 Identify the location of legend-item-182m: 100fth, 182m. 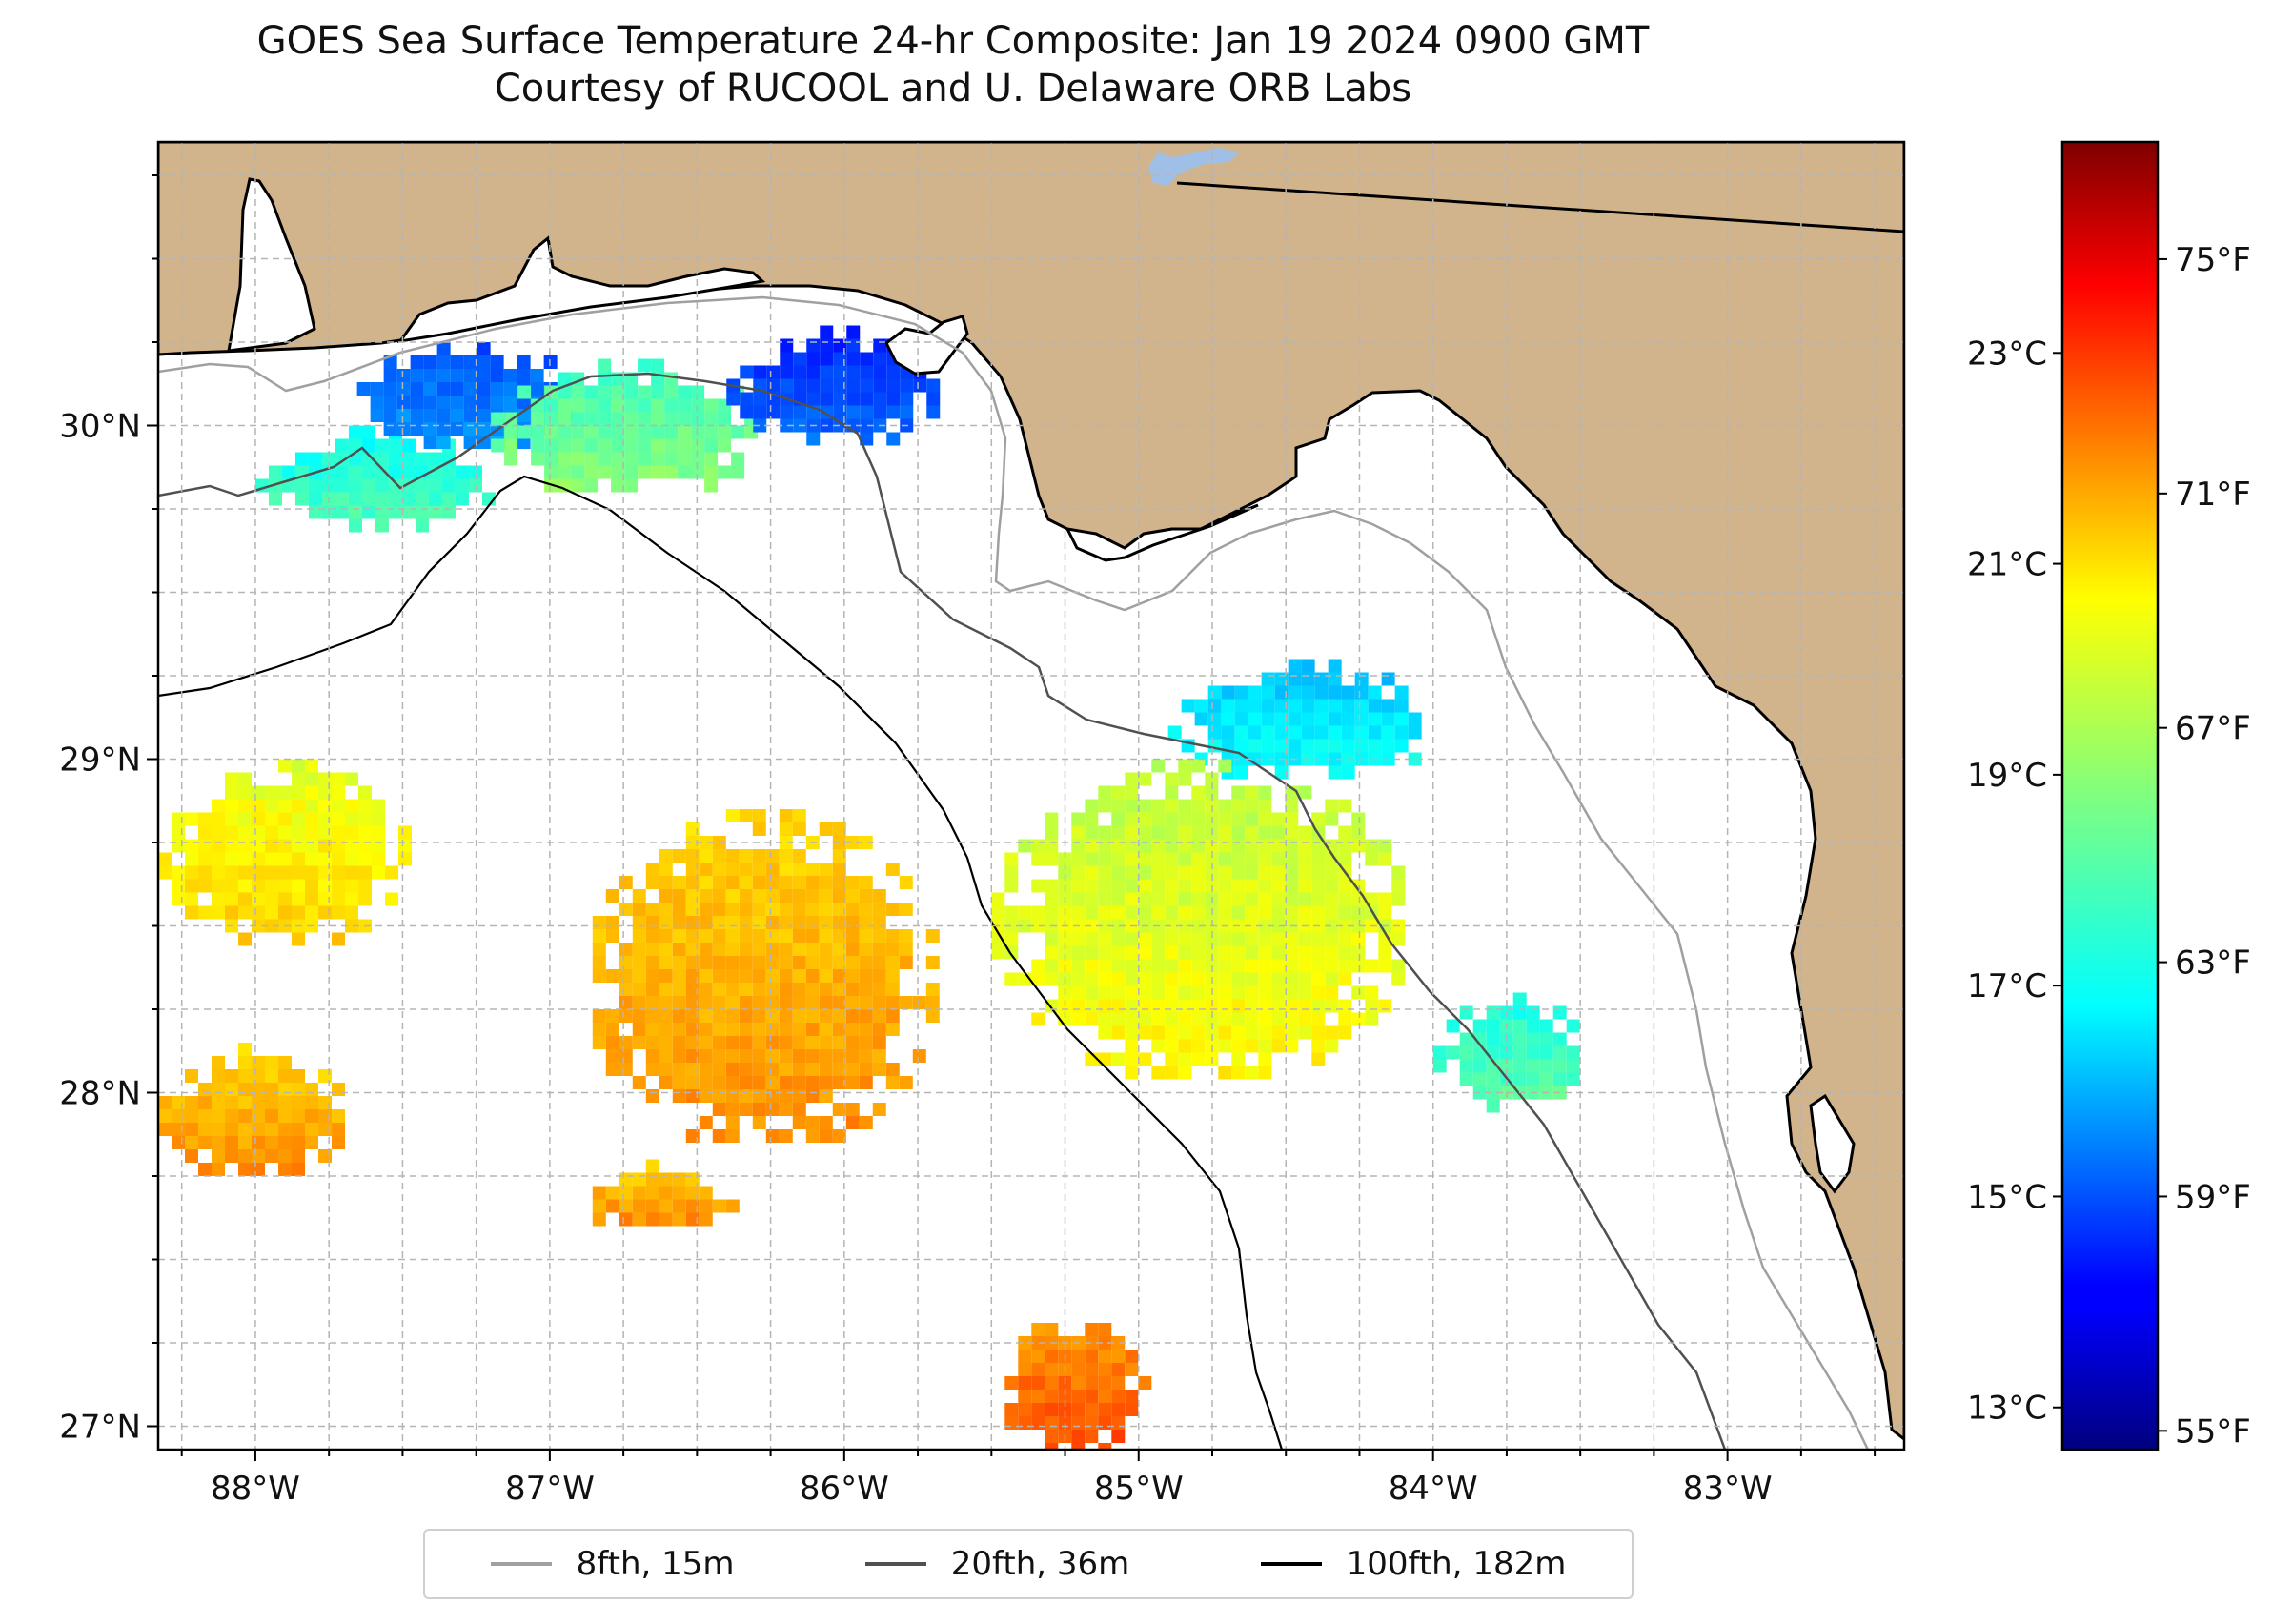
(1414, 1564).